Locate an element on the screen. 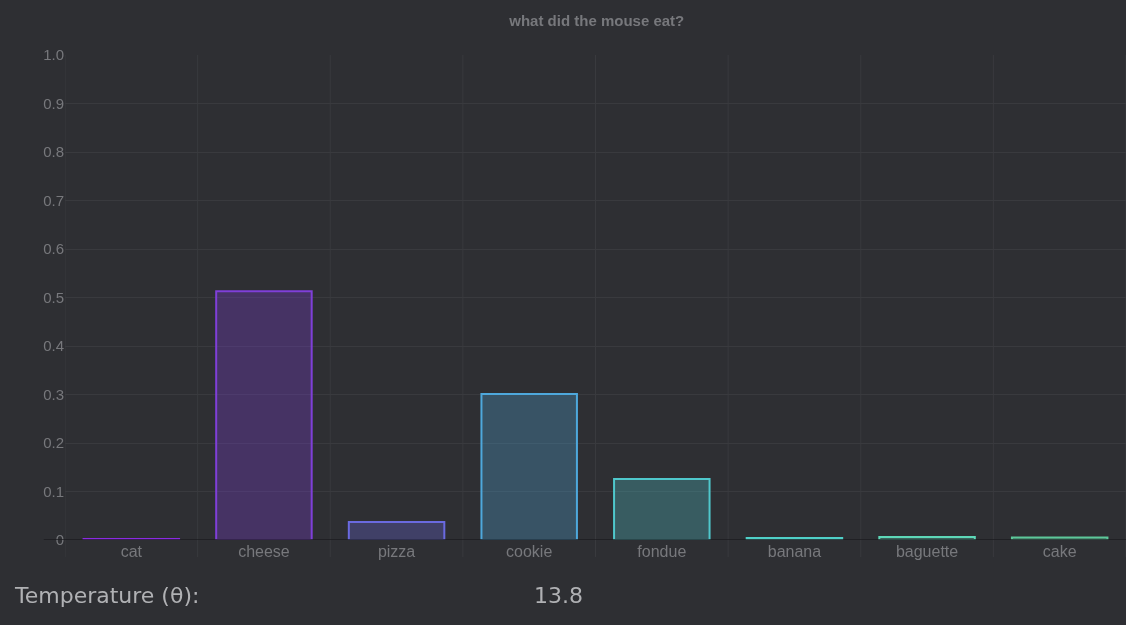 Image resolution: width=1126 pixels, height=625 pixels. y-tick-label: 0.7 is located at coordinates (53, 200).